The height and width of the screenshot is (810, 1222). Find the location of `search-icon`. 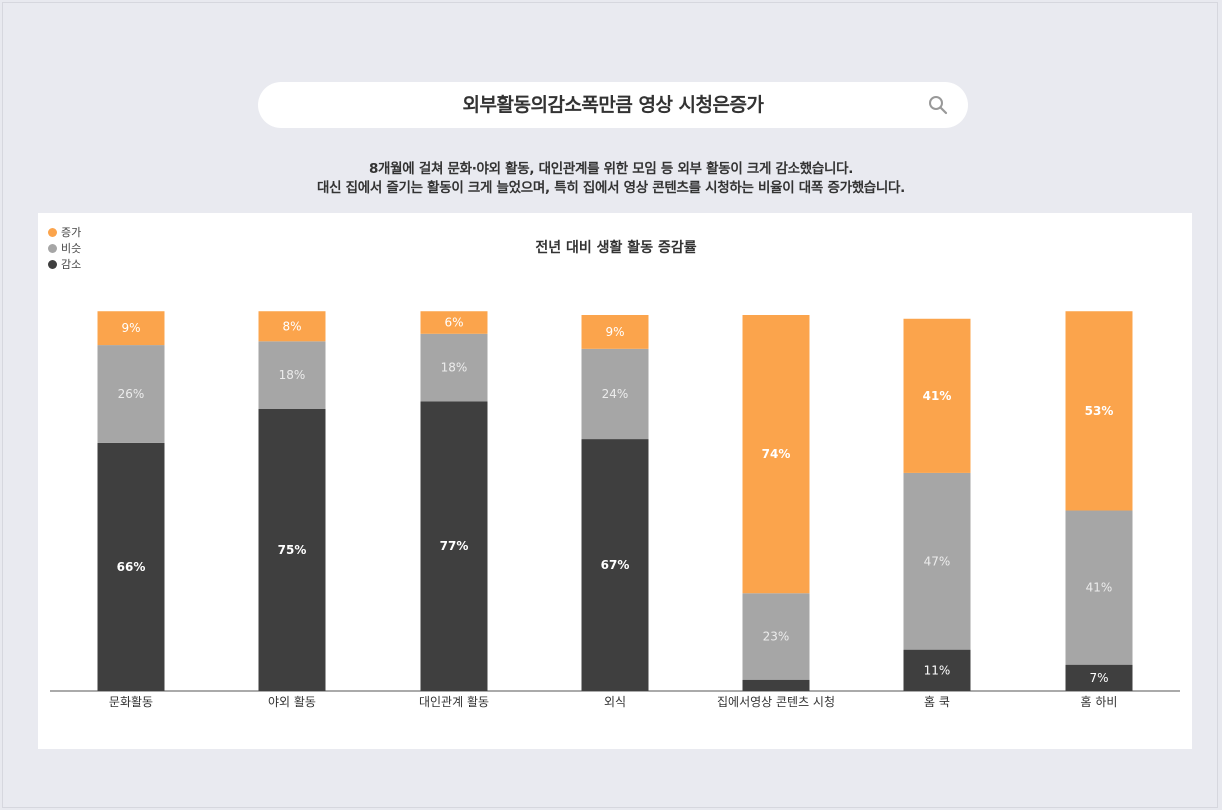

search-icon is located at coordinates (938, 105).